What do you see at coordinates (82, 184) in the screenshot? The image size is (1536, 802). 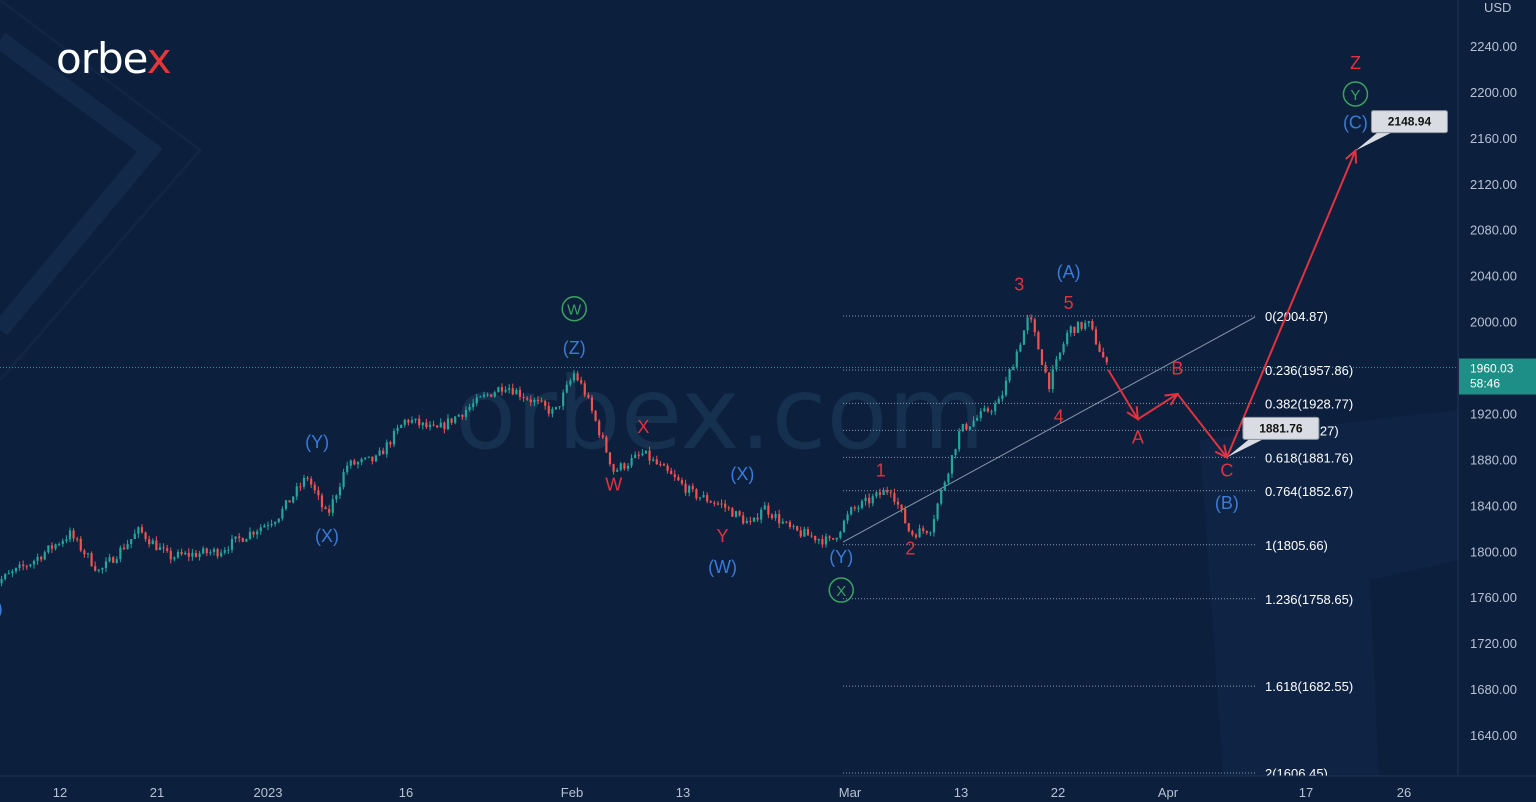 I see `deco-chevron` at bounding box center [82, 184].